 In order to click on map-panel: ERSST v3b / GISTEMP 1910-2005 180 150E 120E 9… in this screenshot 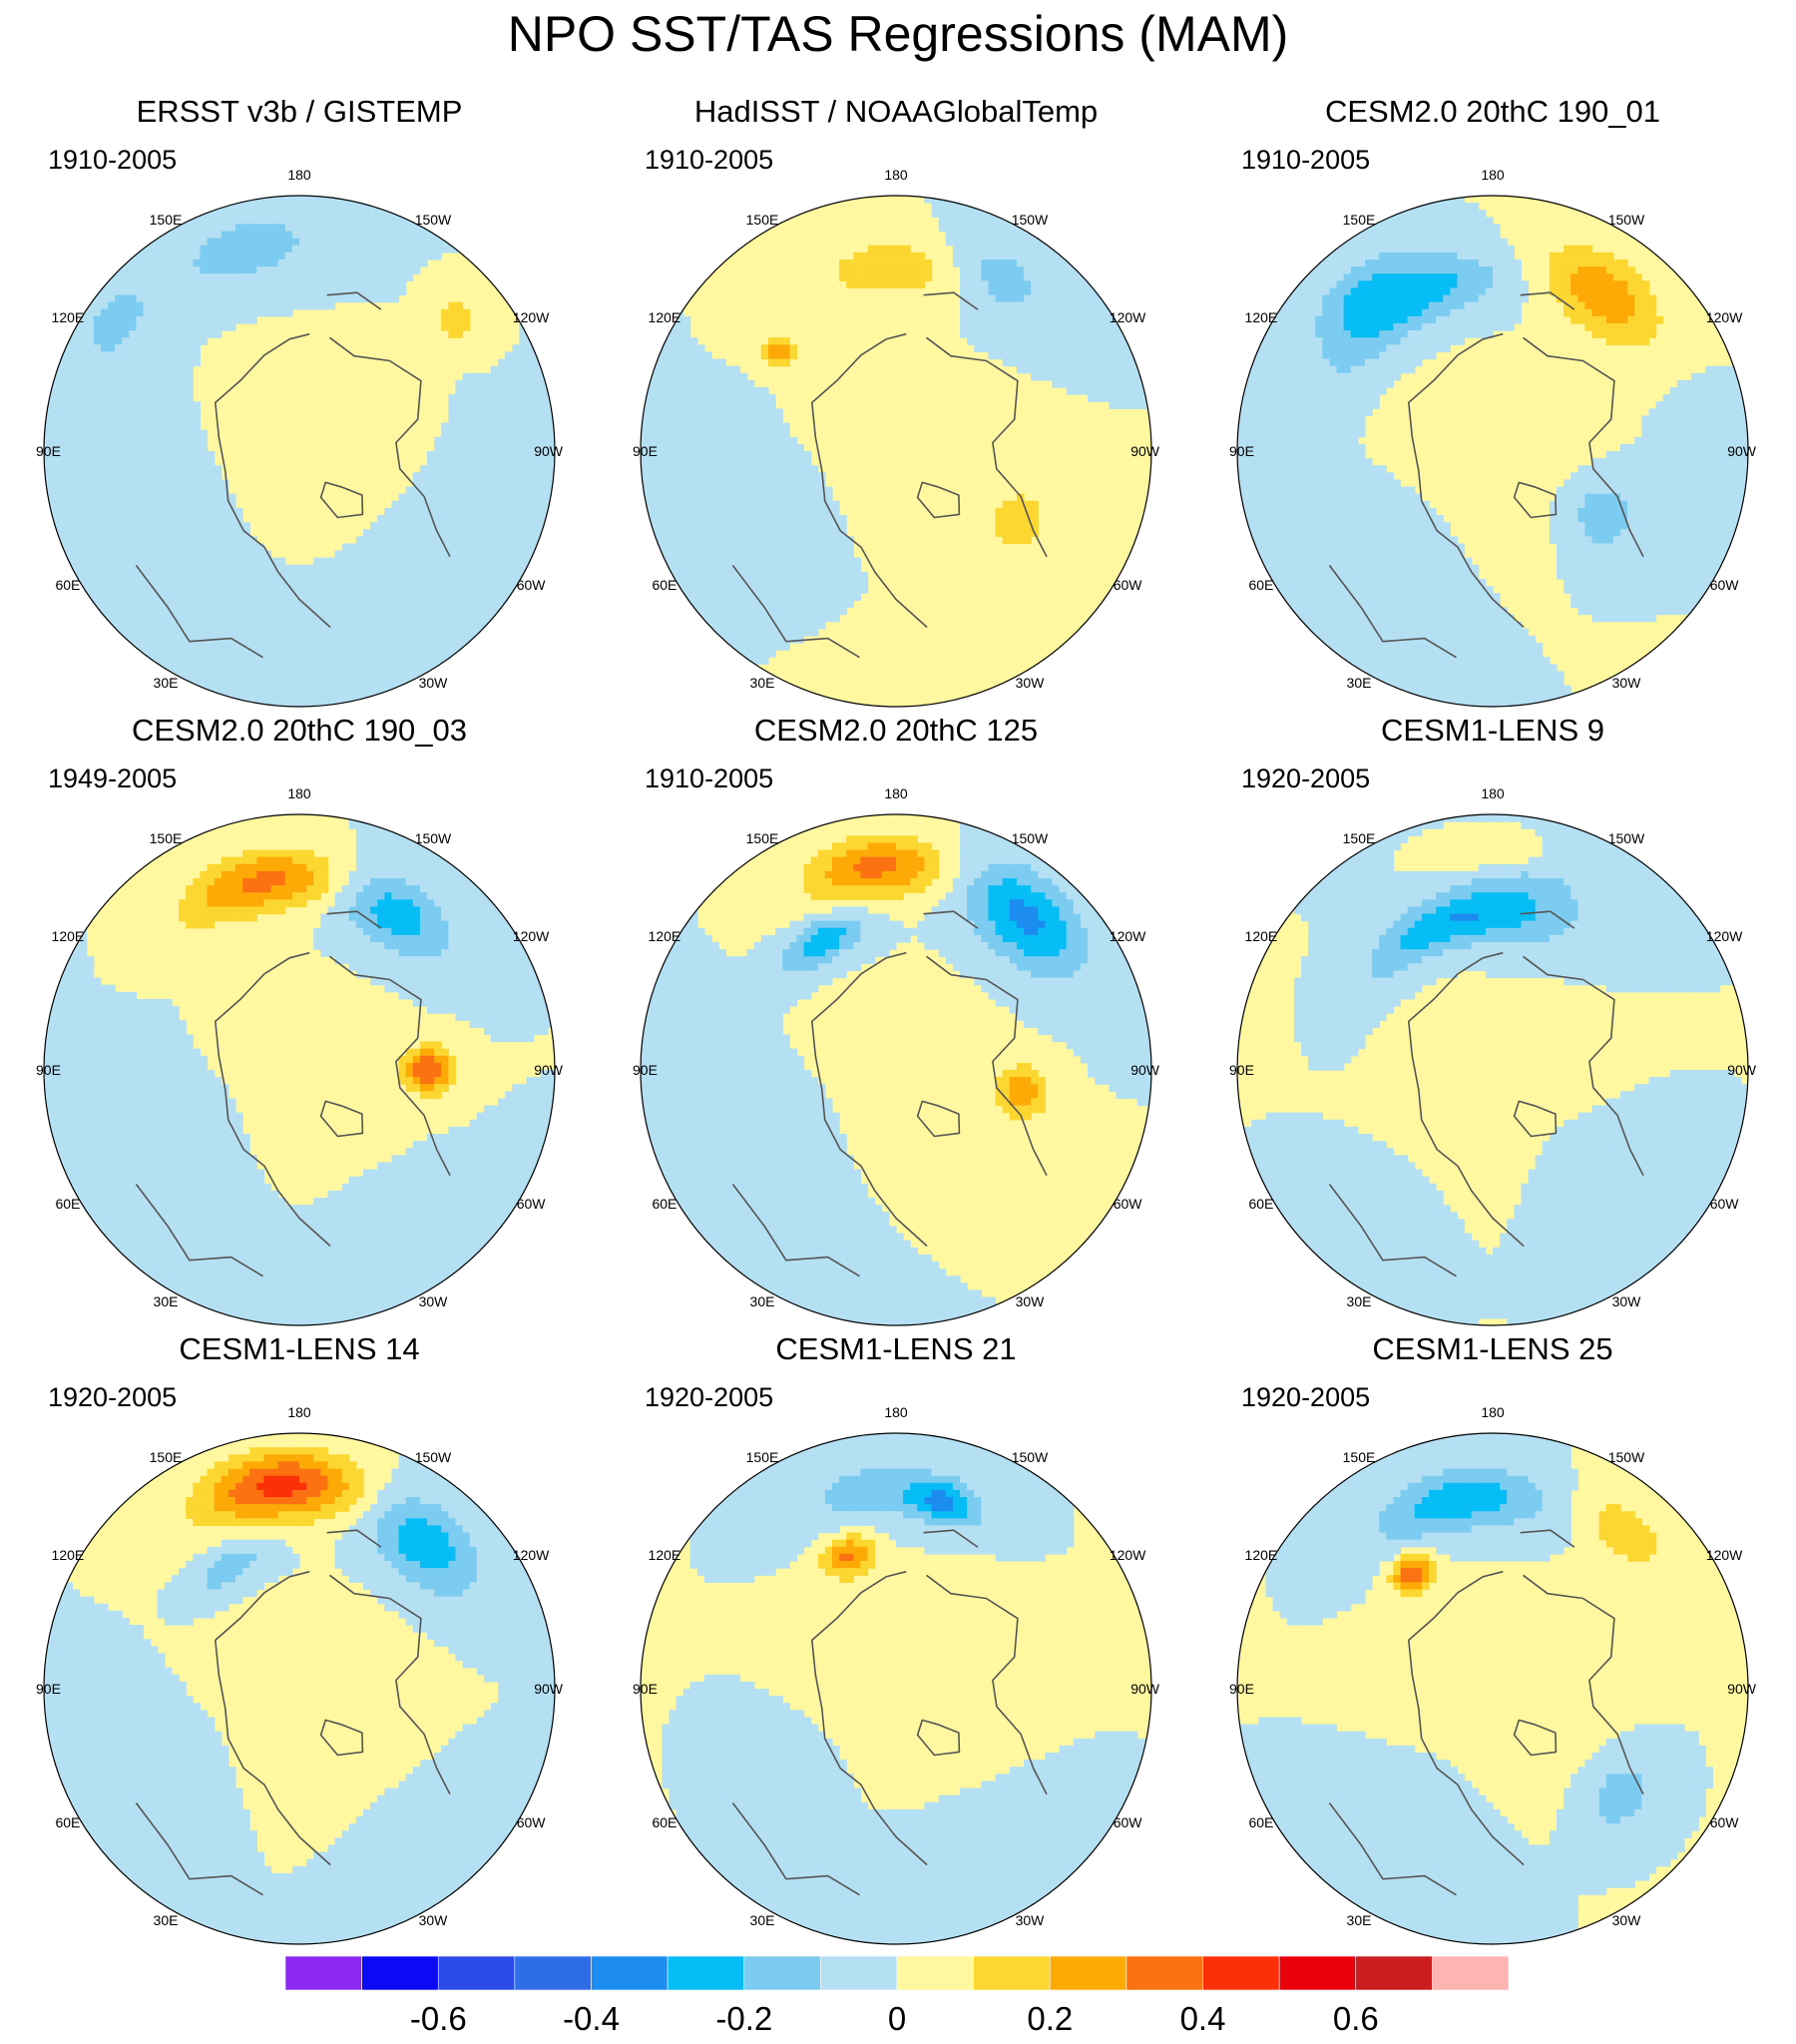, I will do `click(299, 401)`.